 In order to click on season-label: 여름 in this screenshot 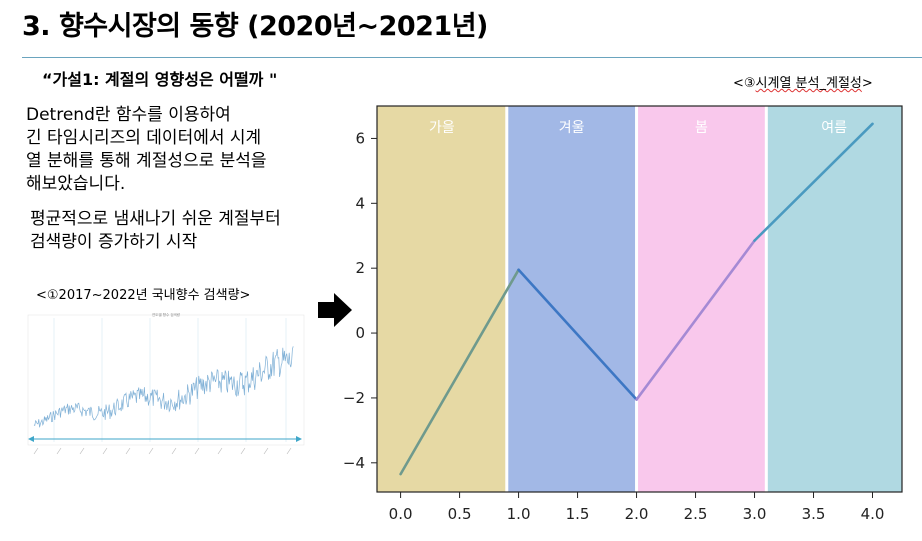, I will do `click(834, 128)`.